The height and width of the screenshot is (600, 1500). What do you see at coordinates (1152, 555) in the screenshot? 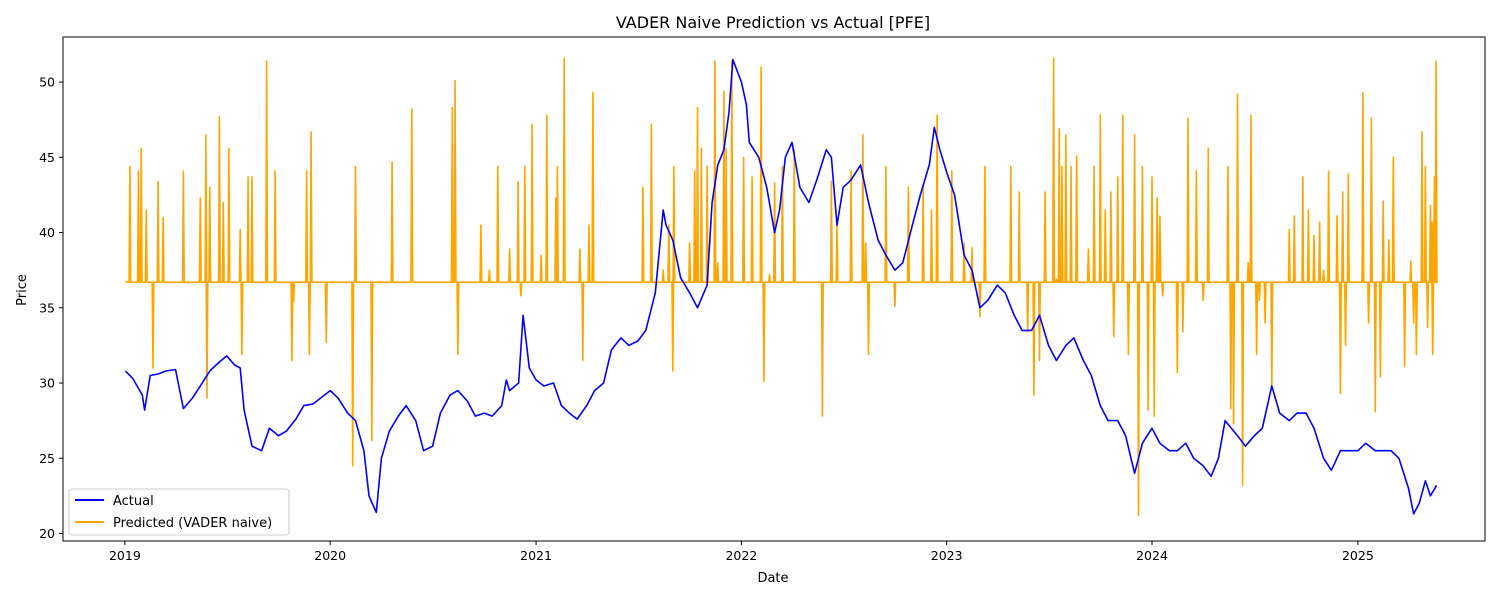
I see `x-tick-label: 2024` at bounding box center [1152, 555].